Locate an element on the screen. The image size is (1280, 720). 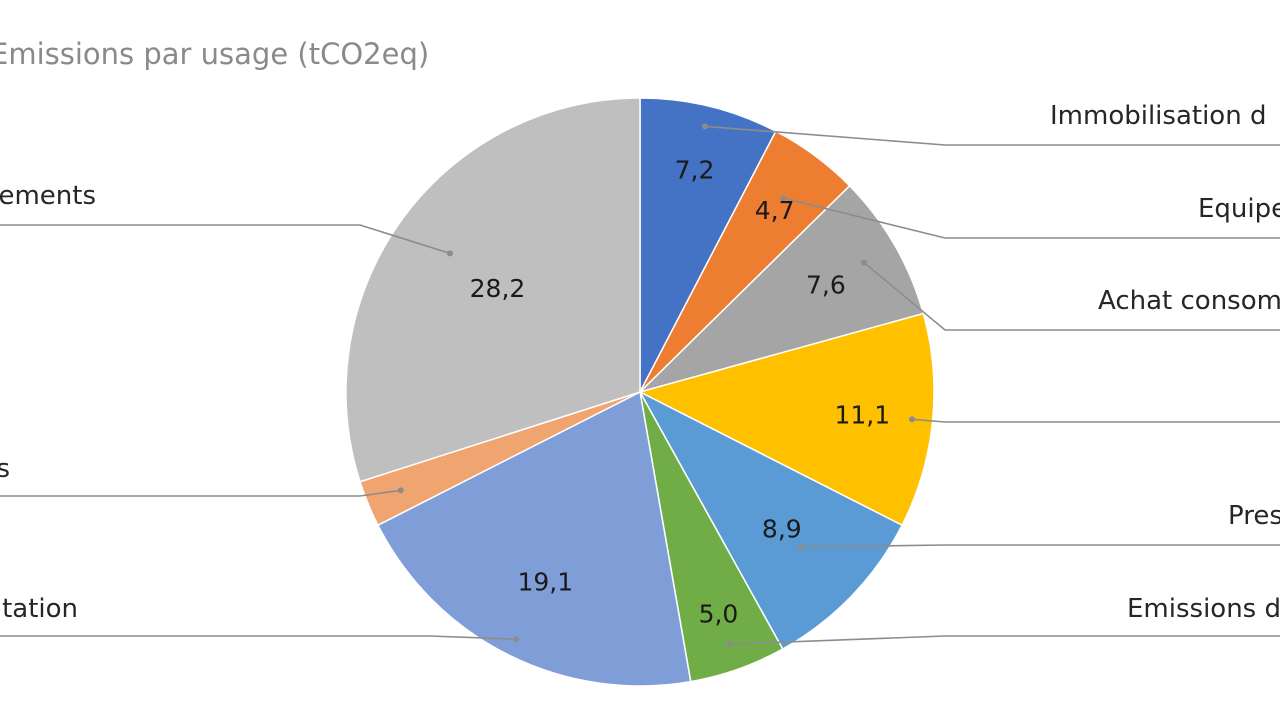
slice-value-label: 7,6 is located at coordinates (826, 285).